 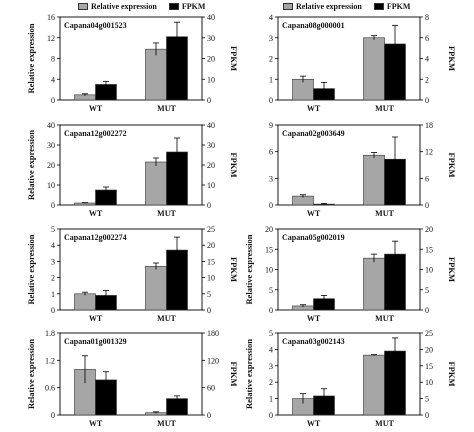 What do you see at coordinates (213, 333) in the screenshot?
I see `y2-tick-label: 180` at bounding box center [213, 333].